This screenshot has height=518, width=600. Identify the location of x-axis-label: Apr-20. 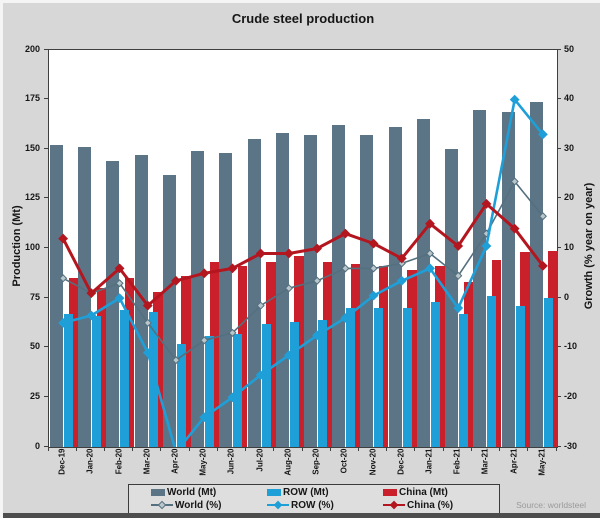
(175, 461).